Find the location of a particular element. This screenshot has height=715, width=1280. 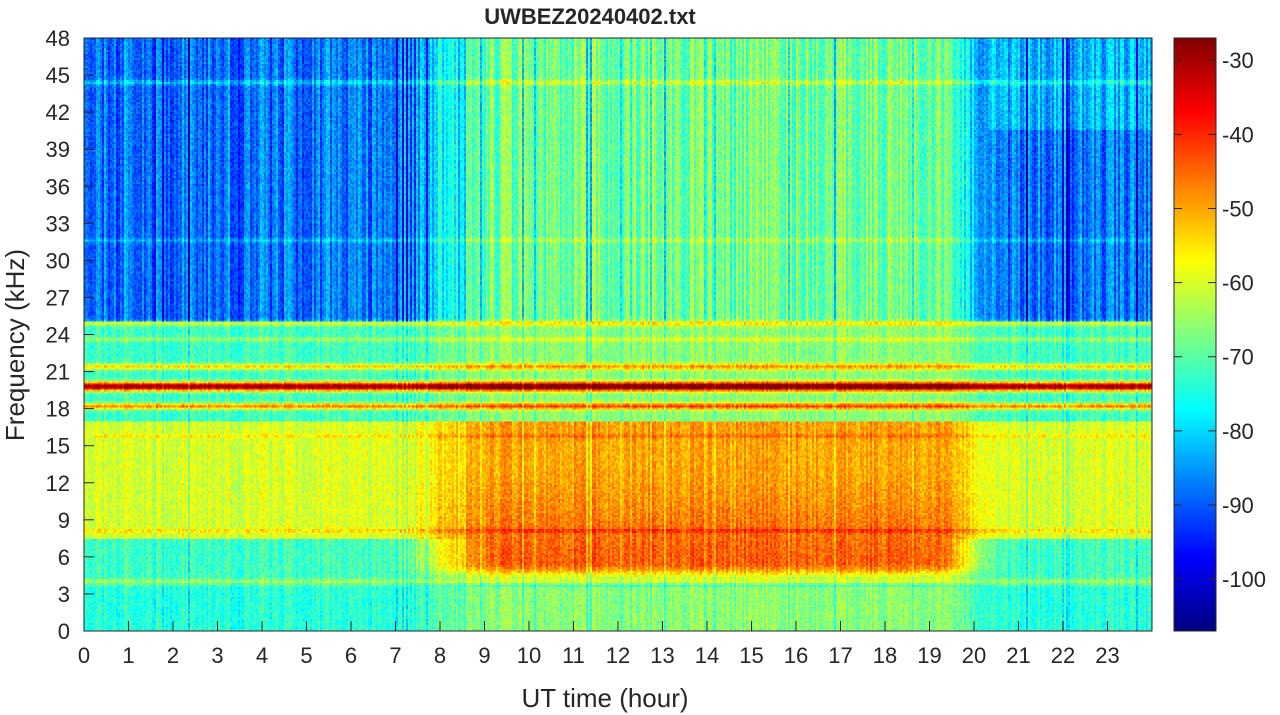

x-axis-label: UT time (hour) is located at coordinates (604, 698).